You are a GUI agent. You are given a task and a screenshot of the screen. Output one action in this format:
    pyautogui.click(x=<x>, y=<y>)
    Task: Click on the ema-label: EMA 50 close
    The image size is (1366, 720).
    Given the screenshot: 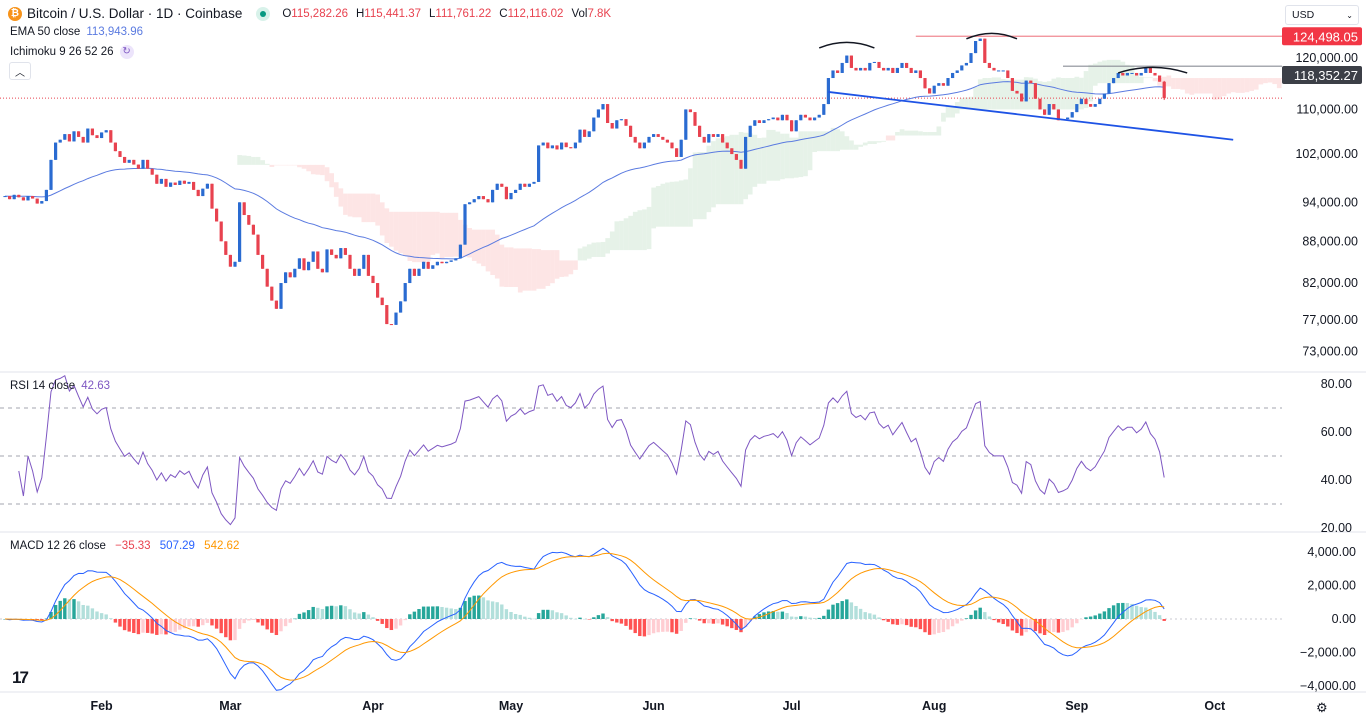 What is the action you would take?
    pyautogui.click(x=45, y=32)
    